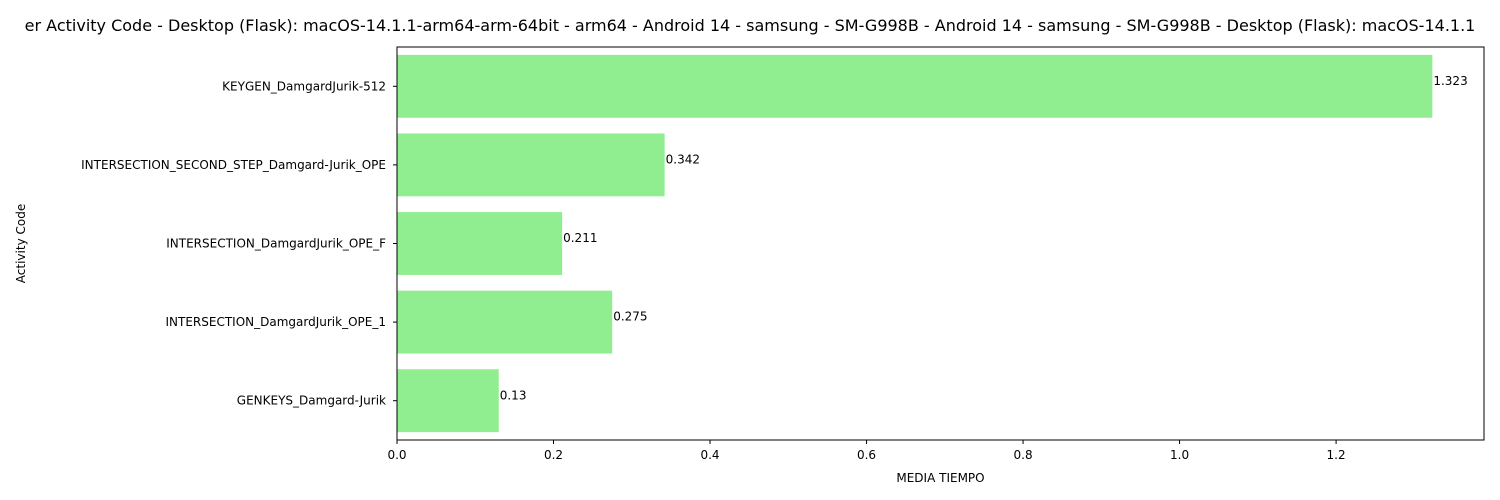 This screenshot has height=500, width=1500. What do you see at coordinates (580, 238) in the screenshot?
I see `bar-value-label-2: 0.211` at bounding box center [580, 238].